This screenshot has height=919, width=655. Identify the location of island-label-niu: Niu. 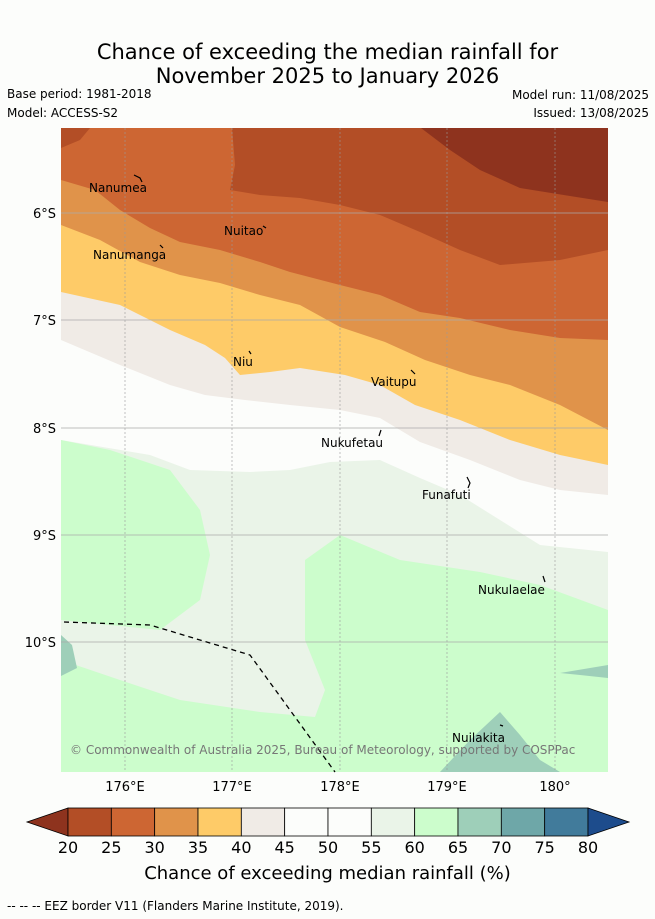
(243, 362).